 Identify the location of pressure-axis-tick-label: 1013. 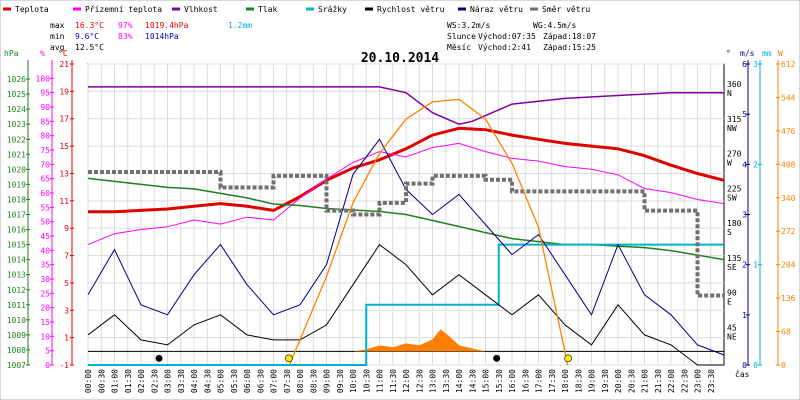
(16, 275).